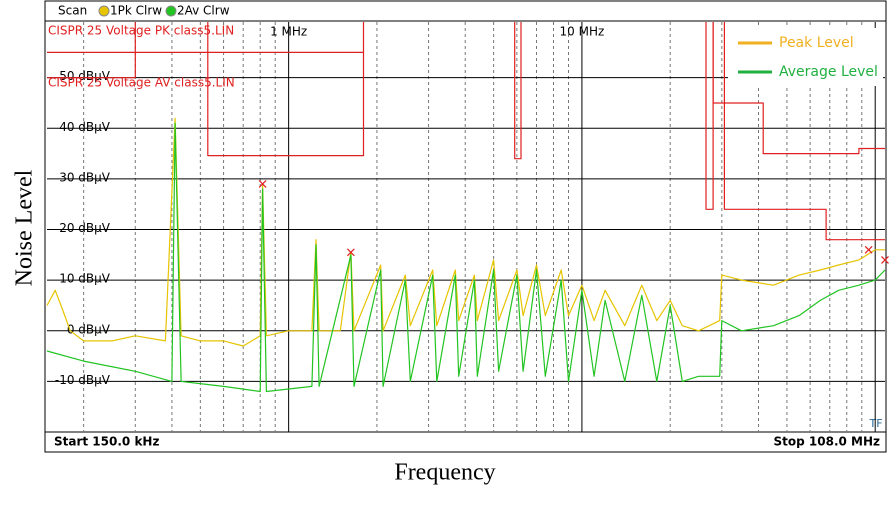 Image resolution: width=891 pixels, height=507 pixels. Describe the element at coordinates (85, 127) in the screenshot. I see `y-tick-label: 40 dBµV` at that location.